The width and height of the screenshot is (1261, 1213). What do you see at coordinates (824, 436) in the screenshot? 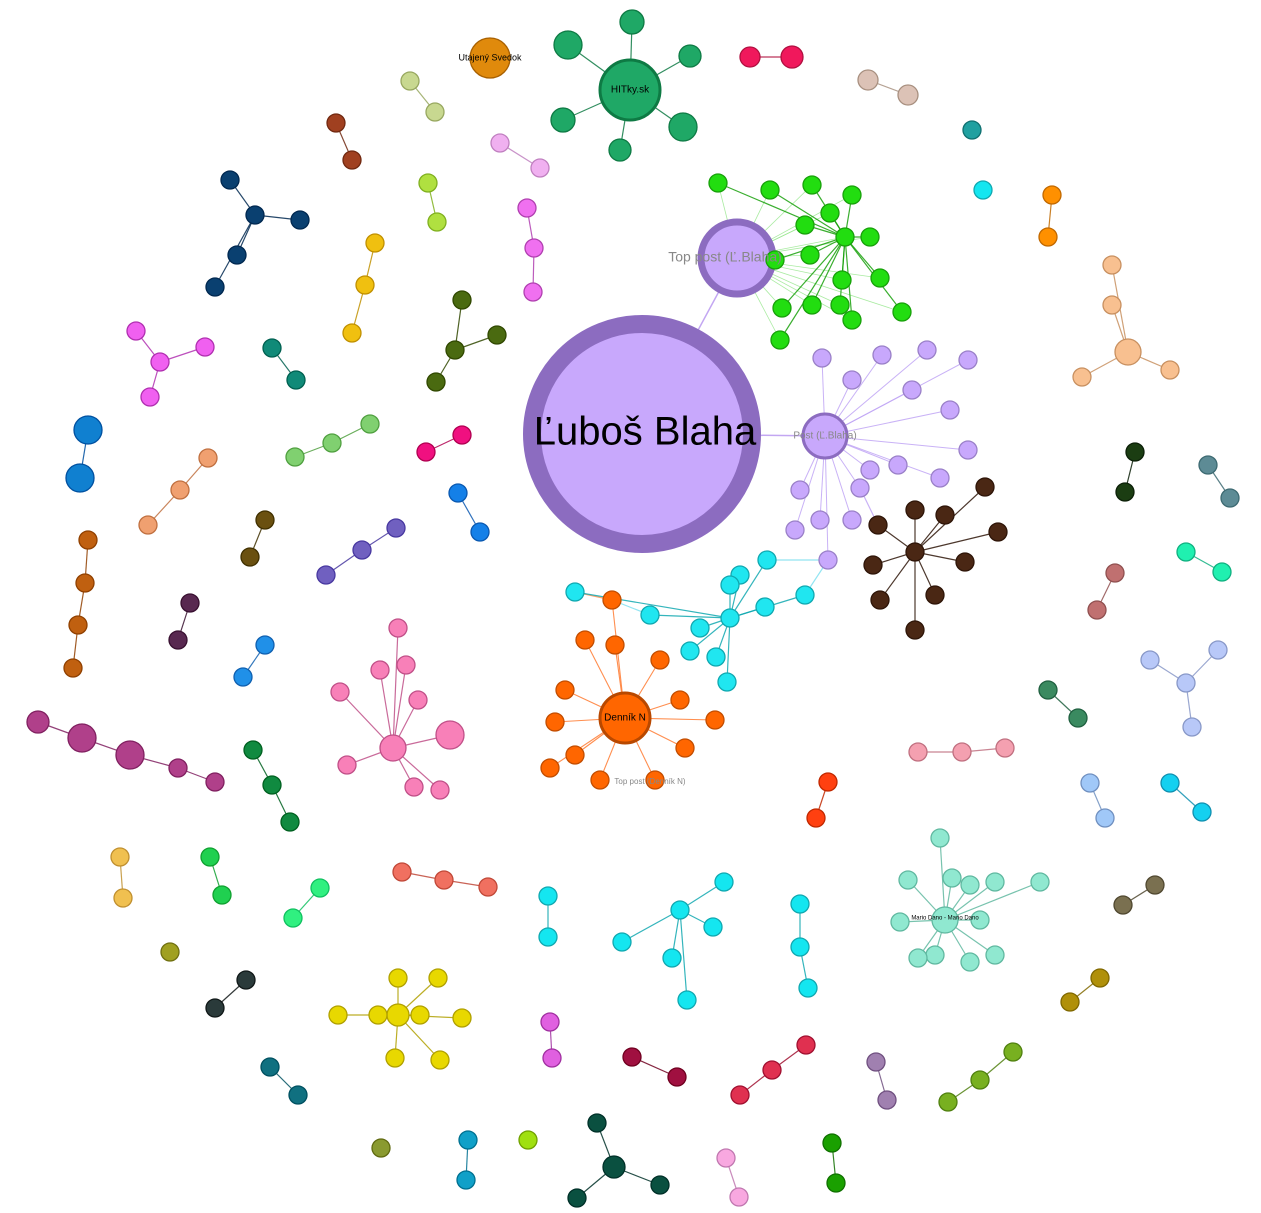
I see `node-label: Post (Ľ.Blaha)` at bounding box center [824, 436].